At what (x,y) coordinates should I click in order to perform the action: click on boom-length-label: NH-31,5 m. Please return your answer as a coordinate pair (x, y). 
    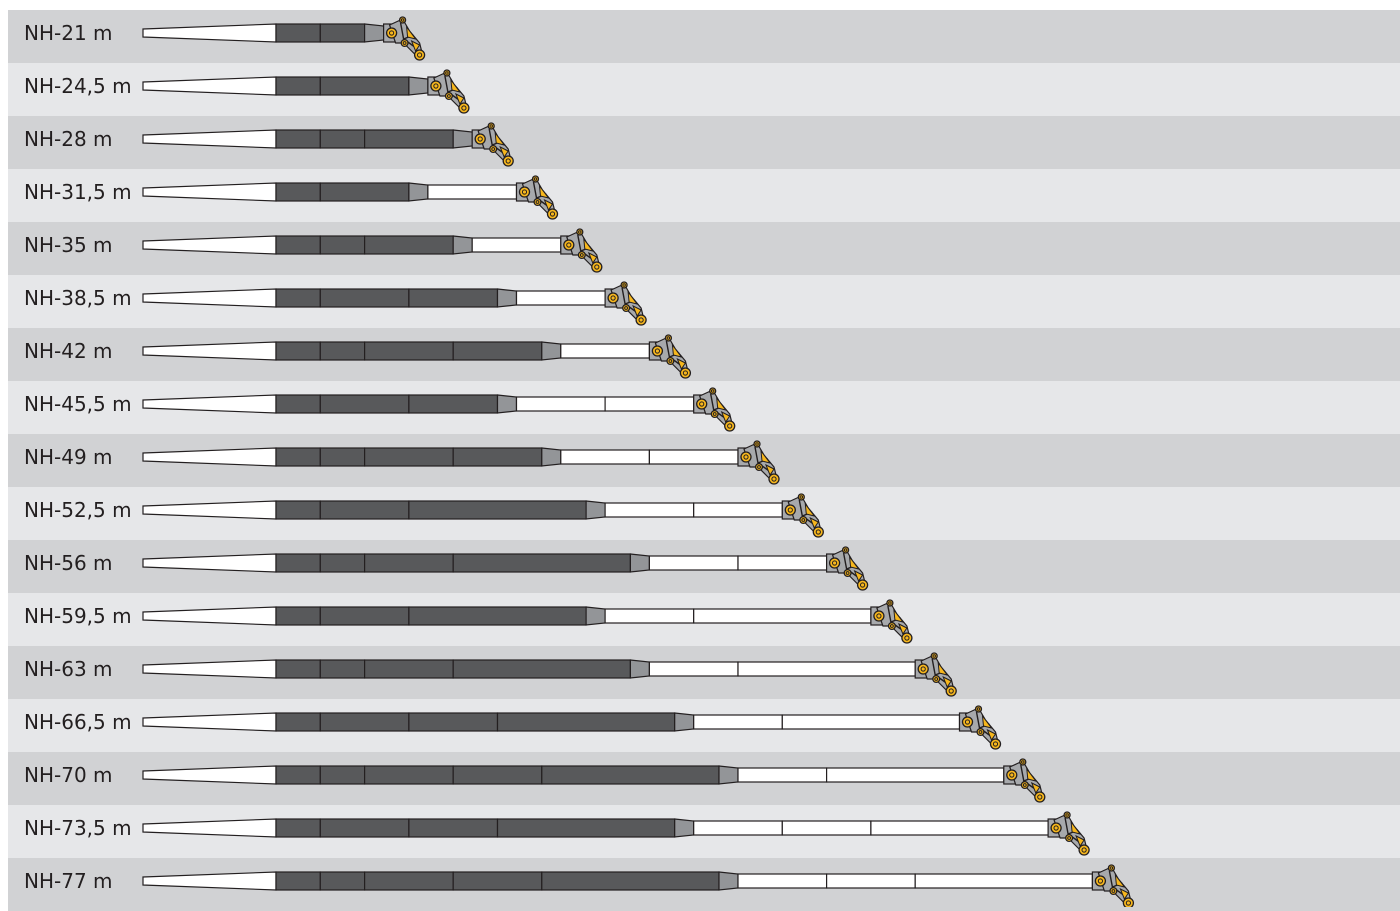
    Looking at the image, I should click on (78, 192).